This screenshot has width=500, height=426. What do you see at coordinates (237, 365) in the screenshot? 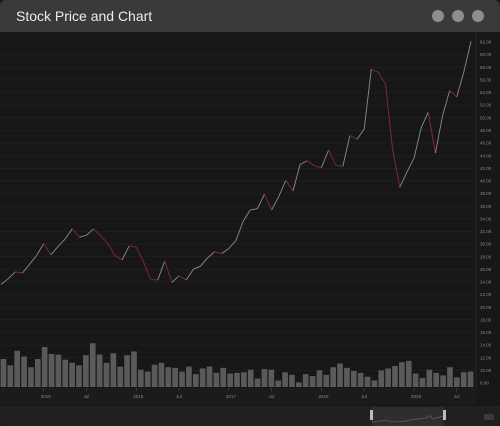
I see `volume-bars` at bounding box center [237, 365].